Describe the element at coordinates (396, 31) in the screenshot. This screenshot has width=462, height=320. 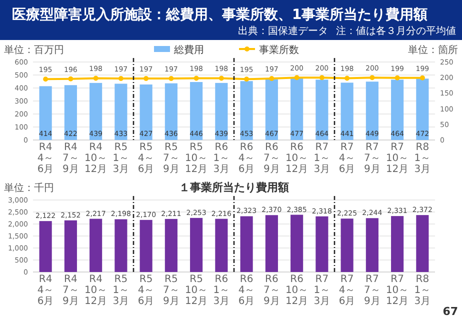
I see `text: 注：値は各３月分の平均値` at that location.